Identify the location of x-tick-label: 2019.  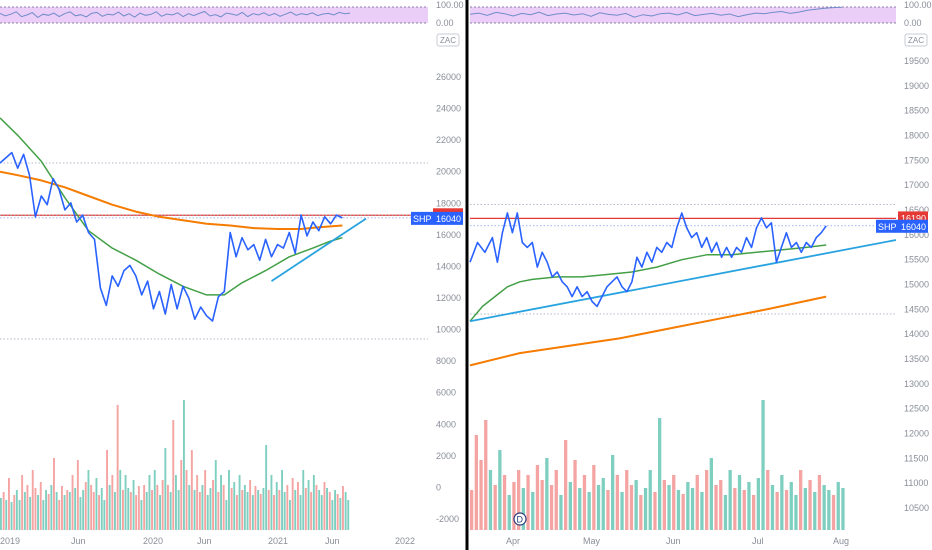
(10, 541).